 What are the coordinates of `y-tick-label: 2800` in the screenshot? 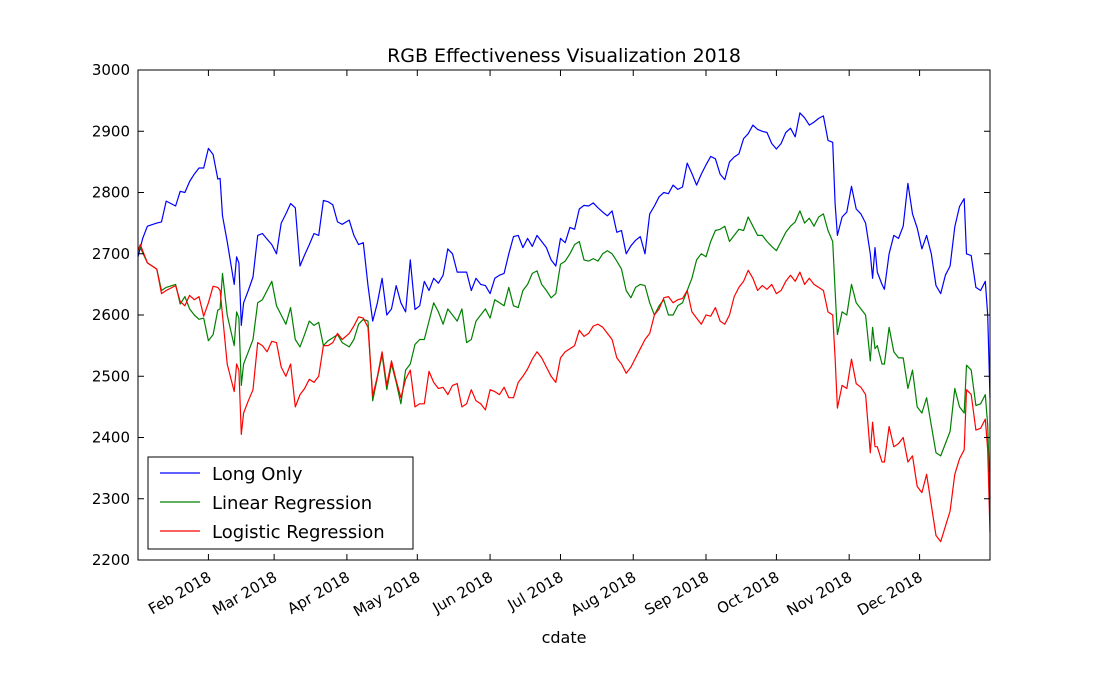 It's located at (111, 193).